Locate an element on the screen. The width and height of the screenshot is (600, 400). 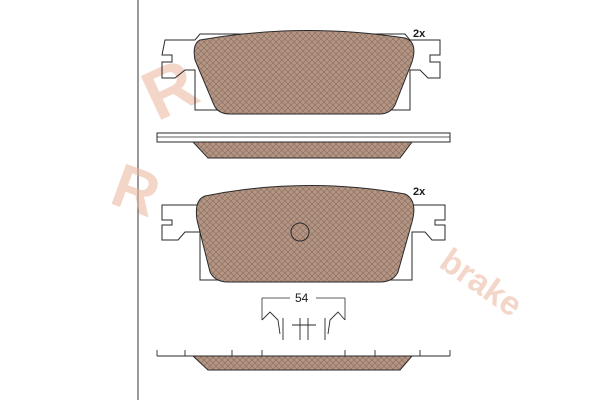
bottom-pad-side-view is located at coordinates (303, 360).